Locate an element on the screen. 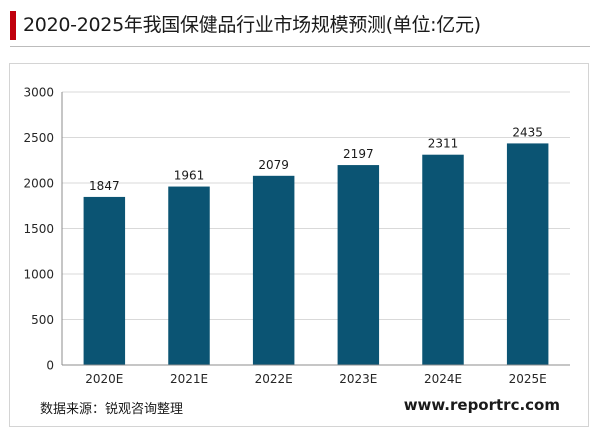  x-tick-label: 2020E is located at coordinates (104, 379).